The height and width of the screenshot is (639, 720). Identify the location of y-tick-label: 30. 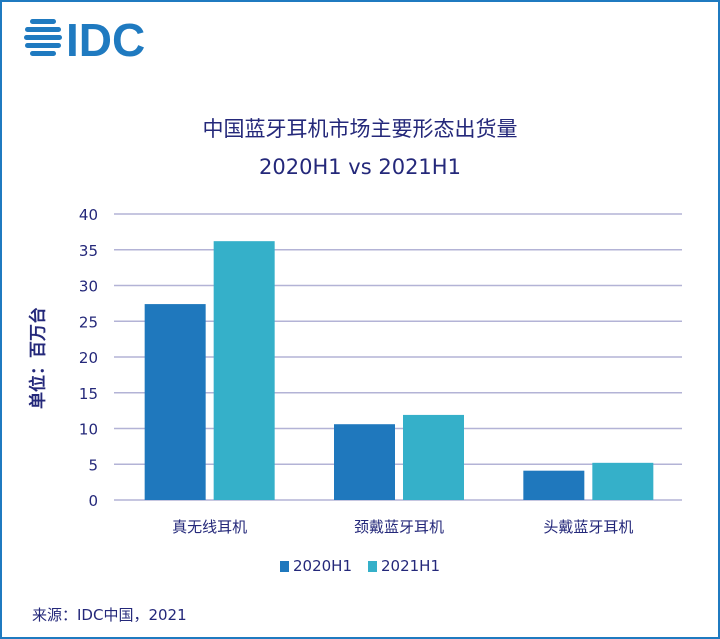
(88, 287).